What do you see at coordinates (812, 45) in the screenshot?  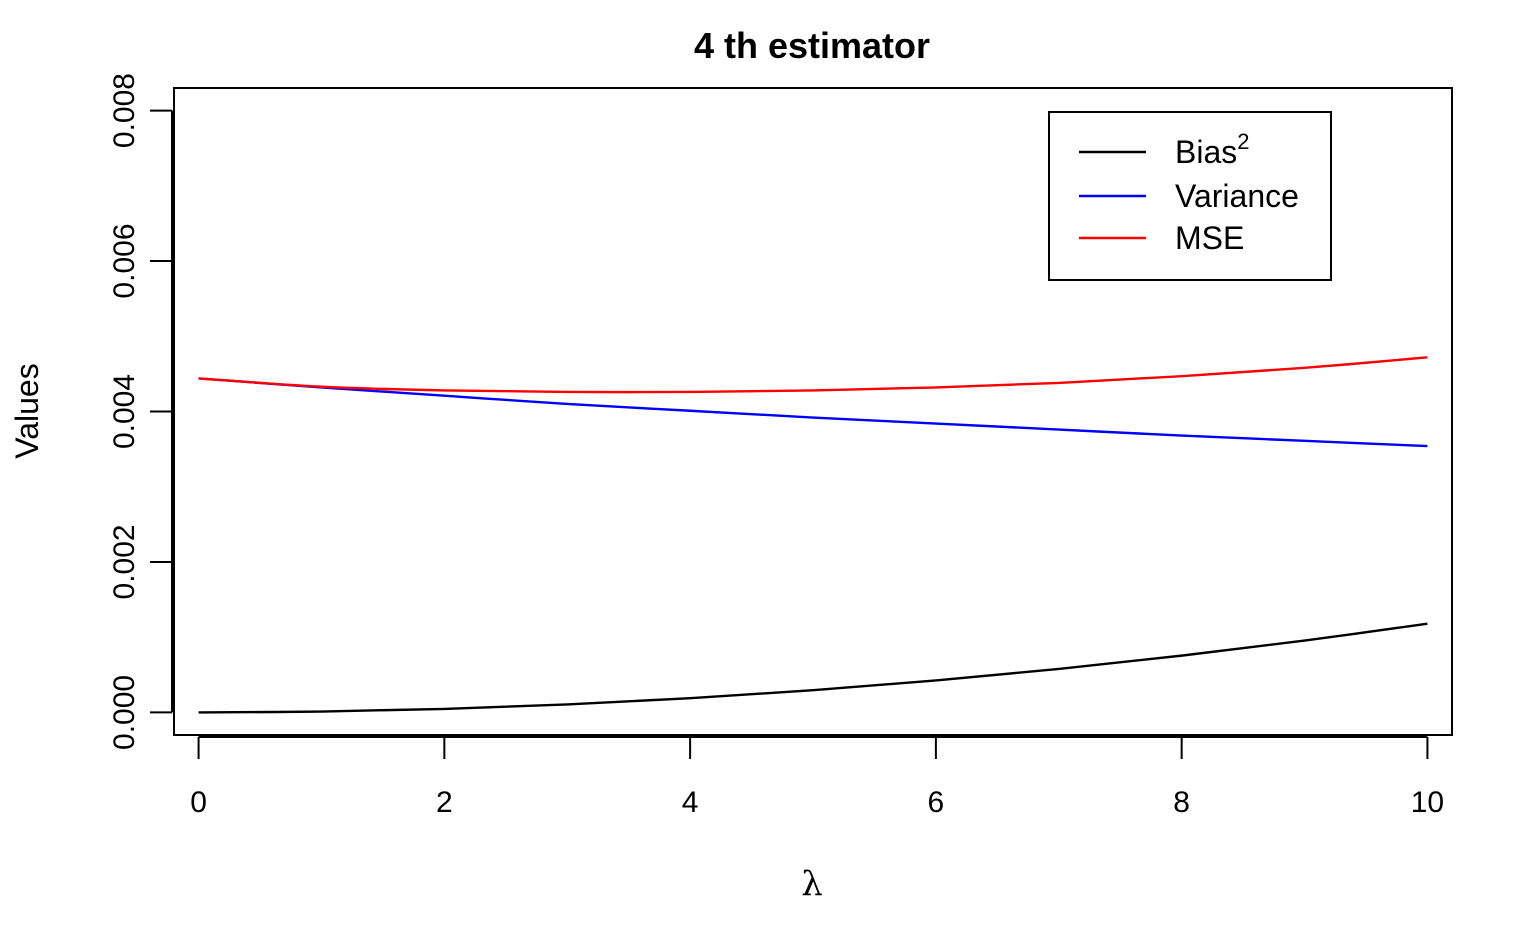 I see `chart-title: 4 th estimator` at bounding box center [812, 45].